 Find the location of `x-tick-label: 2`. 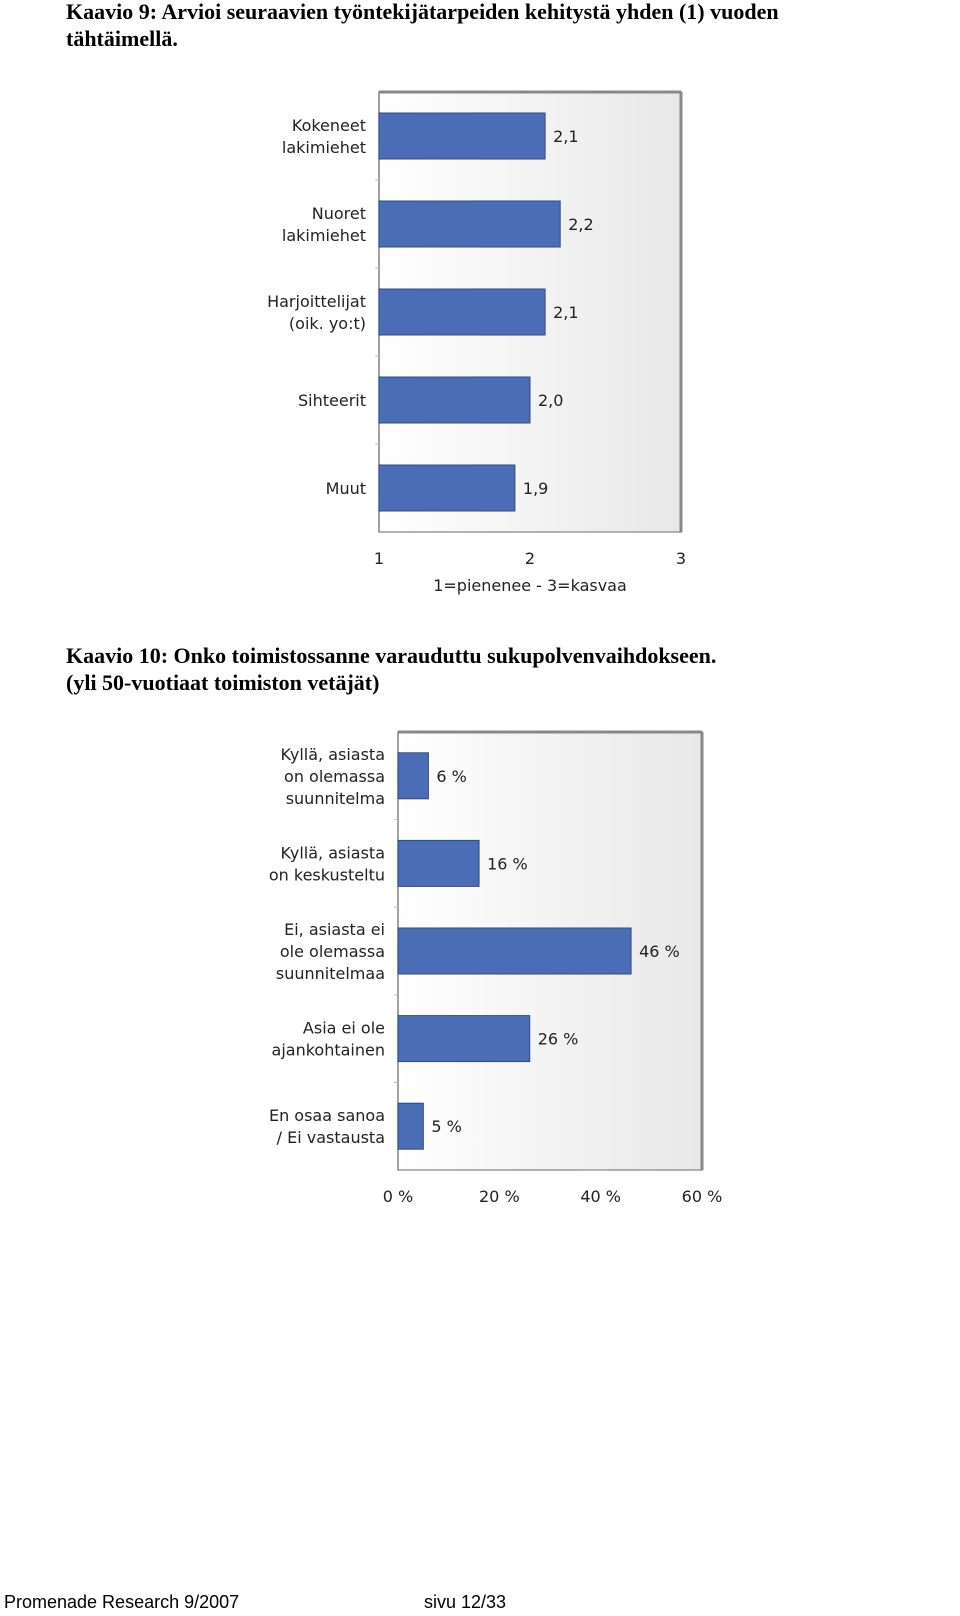

x-tick-label: 2 is located at coordinates (530, 558).